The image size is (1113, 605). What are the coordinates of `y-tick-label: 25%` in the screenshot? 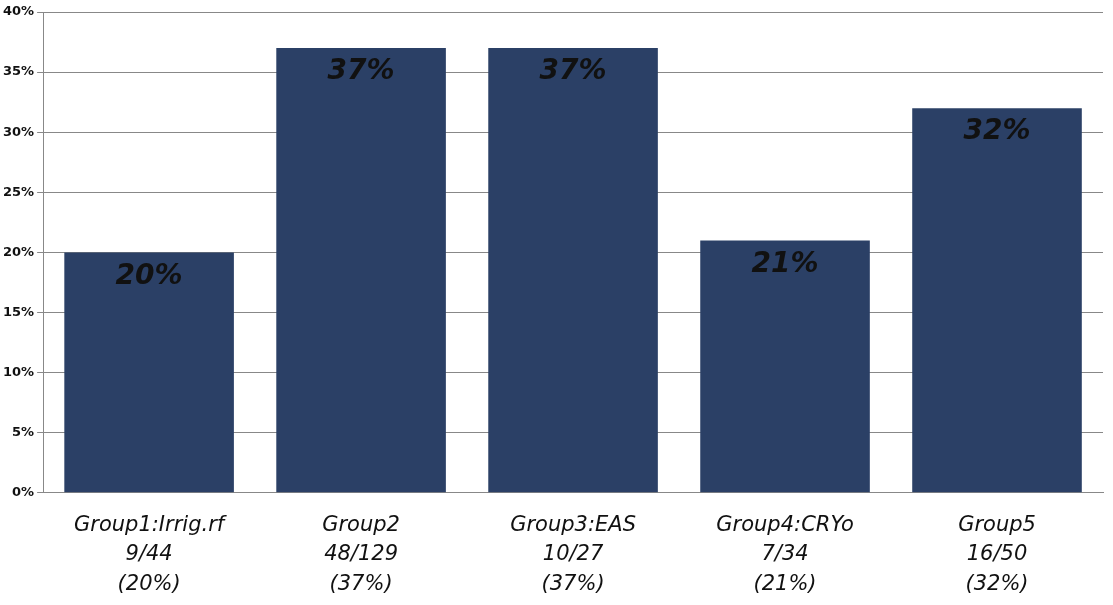 It's located at (18, 191).